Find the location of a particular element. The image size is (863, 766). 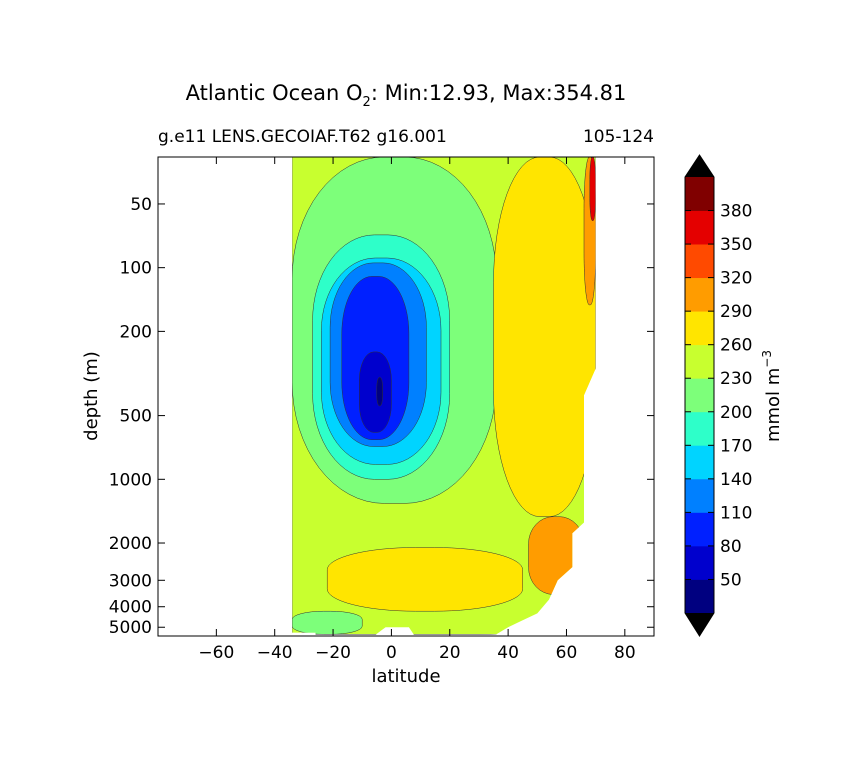

colorbar-tick-label-80: 80 is located at coordinates (731, 547).